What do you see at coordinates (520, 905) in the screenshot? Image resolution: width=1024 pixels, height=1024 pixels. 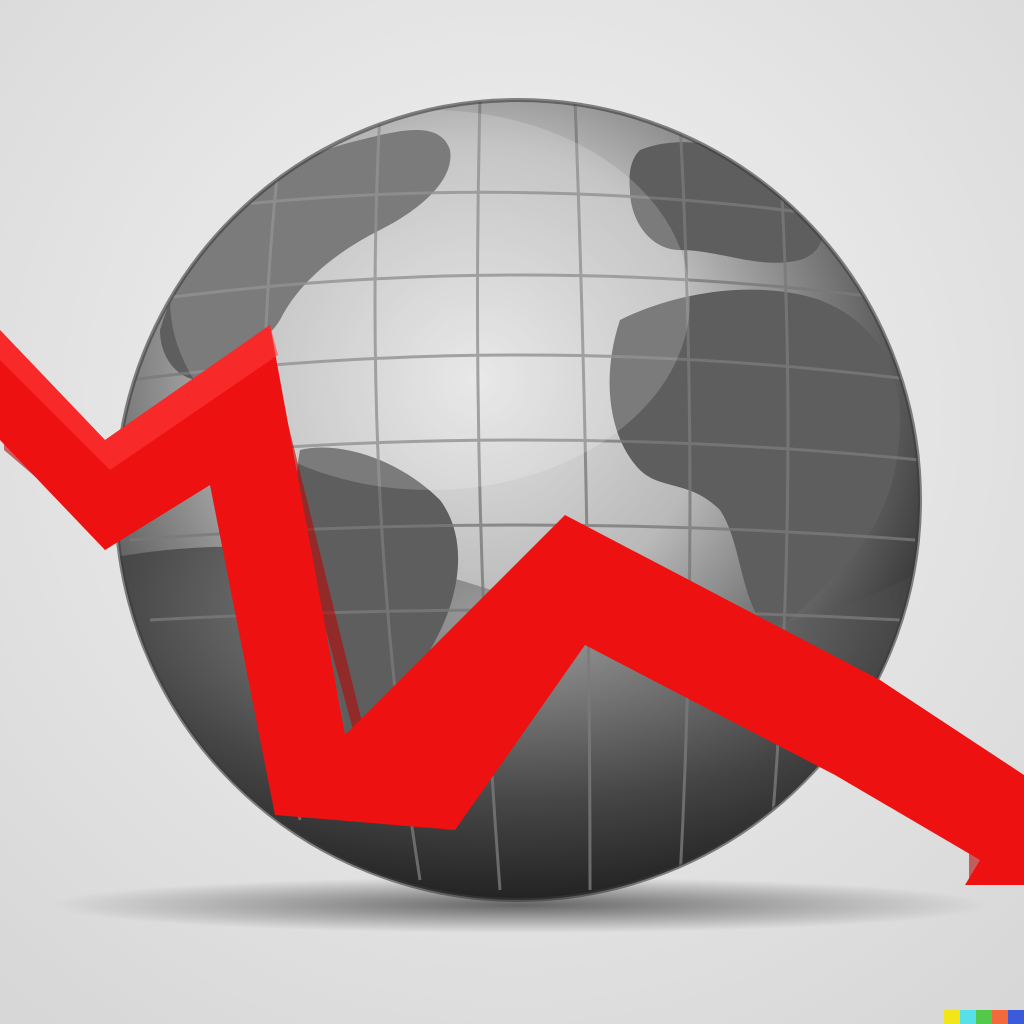 I see `ground-shadow` at bounding box center [520, 905].